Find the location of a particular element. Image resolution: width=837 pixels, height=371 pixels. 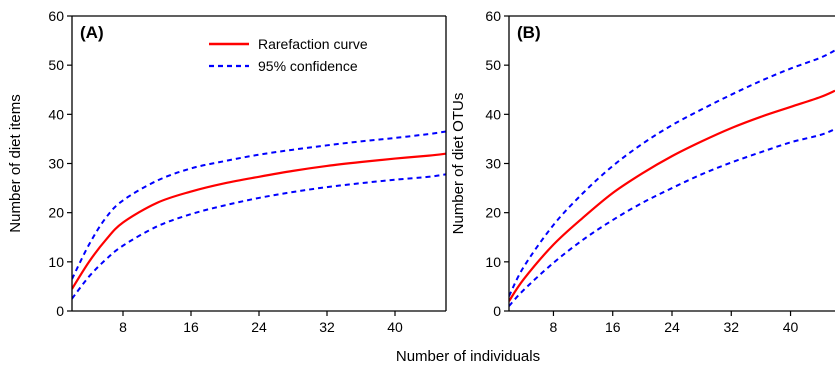

legend-label-1: 95% confidence is located at coordinates (308, 66).